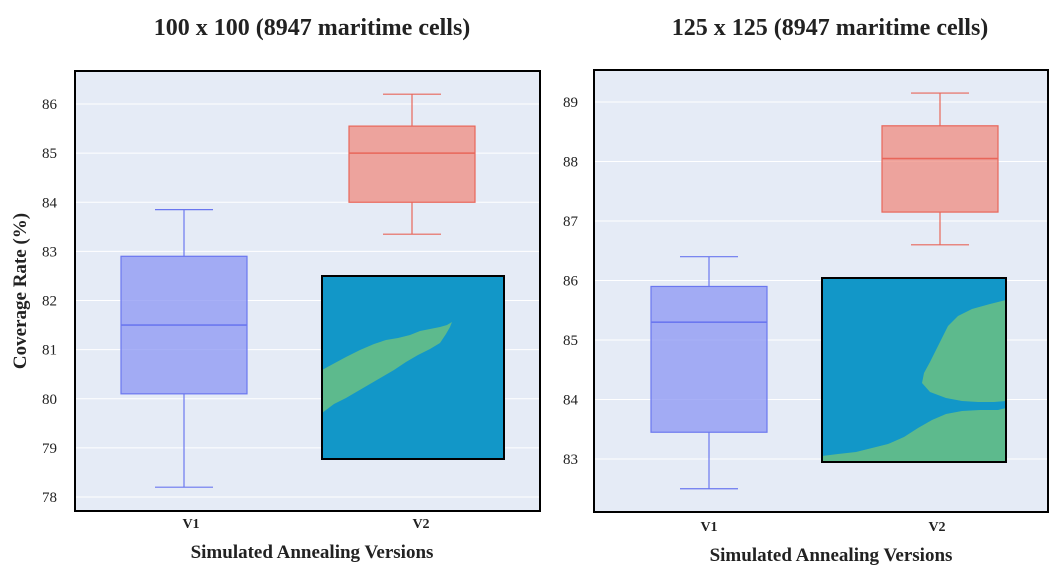 The width and height of the screenshot is (1049, 570). I want to click on panel-1-box-v2, so click(412, 164).